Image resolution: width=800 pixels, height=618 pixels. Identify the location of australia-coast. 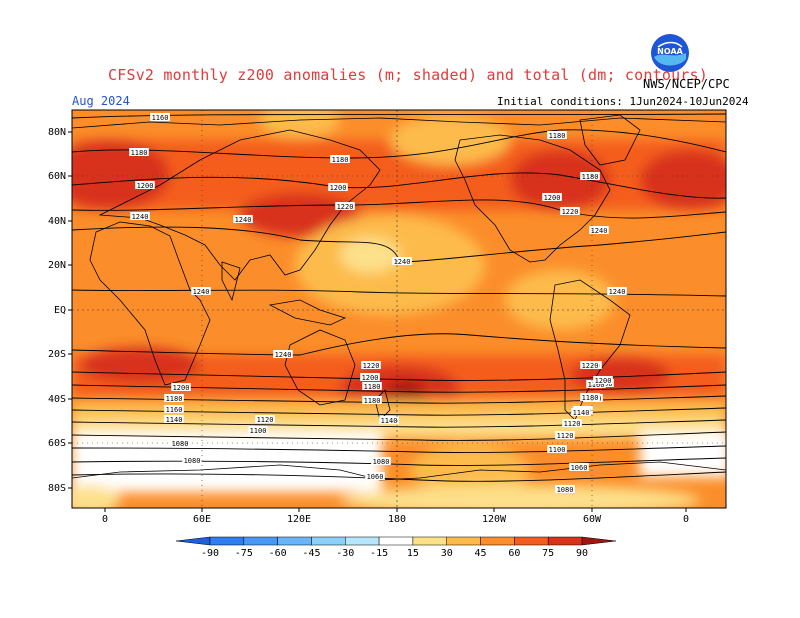
(320, 367).